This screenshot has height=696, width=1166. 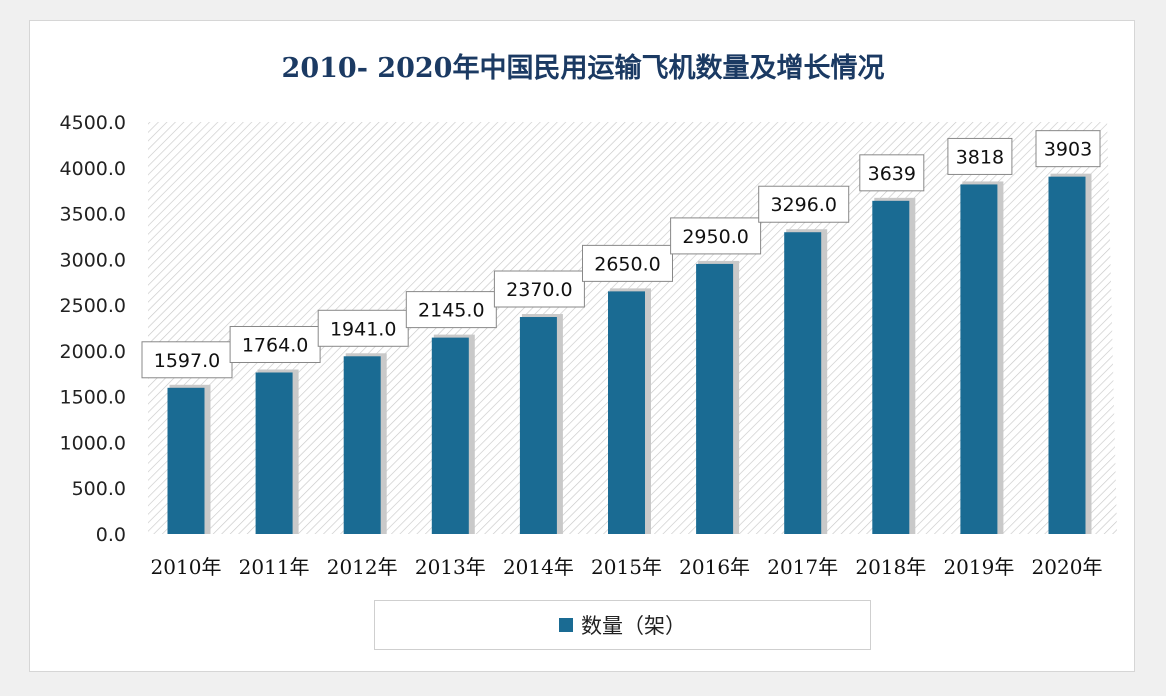 What do you see at coordinates (93, 123) in the screenshot?
I see `y-tick-label: 4500.0` at bounding box center [93, 123].